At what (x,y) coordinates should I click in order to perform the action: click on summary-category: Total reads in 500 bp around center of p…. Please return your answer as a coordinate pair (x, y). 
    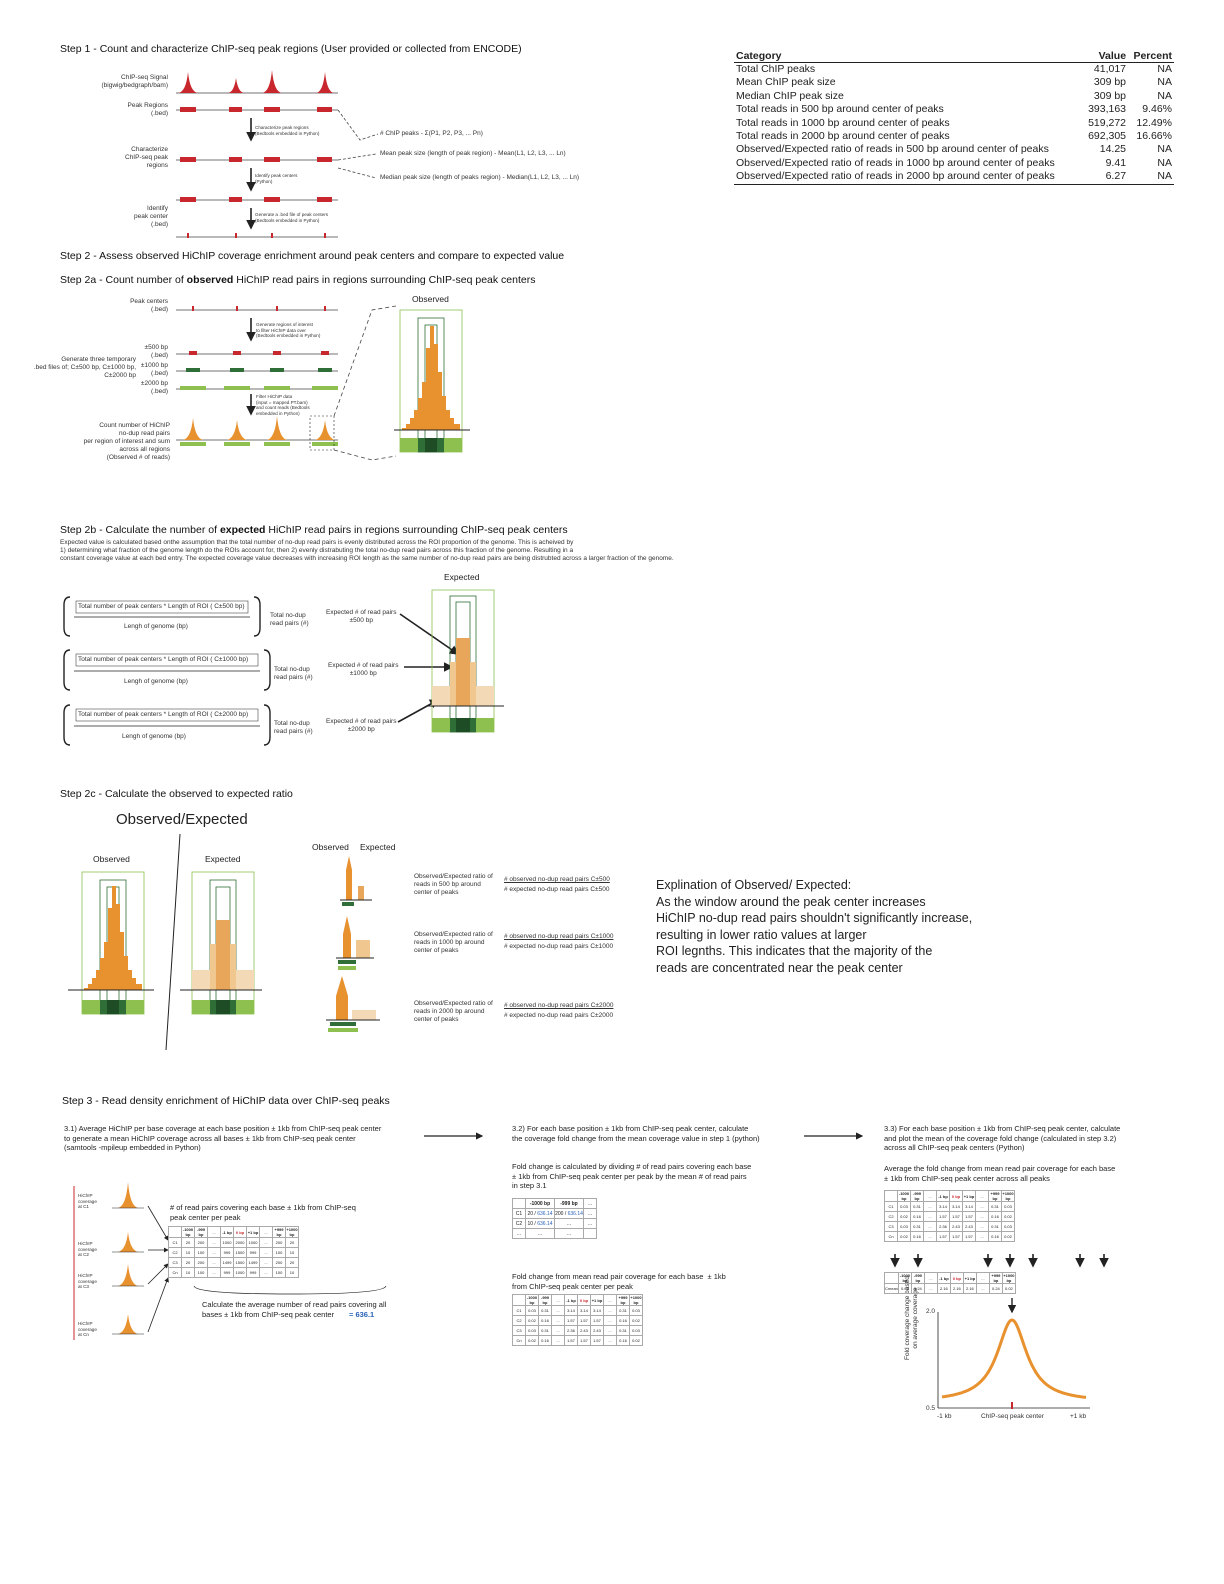
    Looking at the image, I should click on (840, 109).